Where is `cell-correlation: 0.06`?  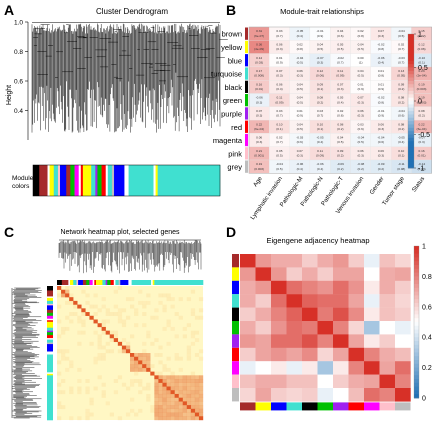
cell-correlation: 0.06 is located at coordinates (361, 111).